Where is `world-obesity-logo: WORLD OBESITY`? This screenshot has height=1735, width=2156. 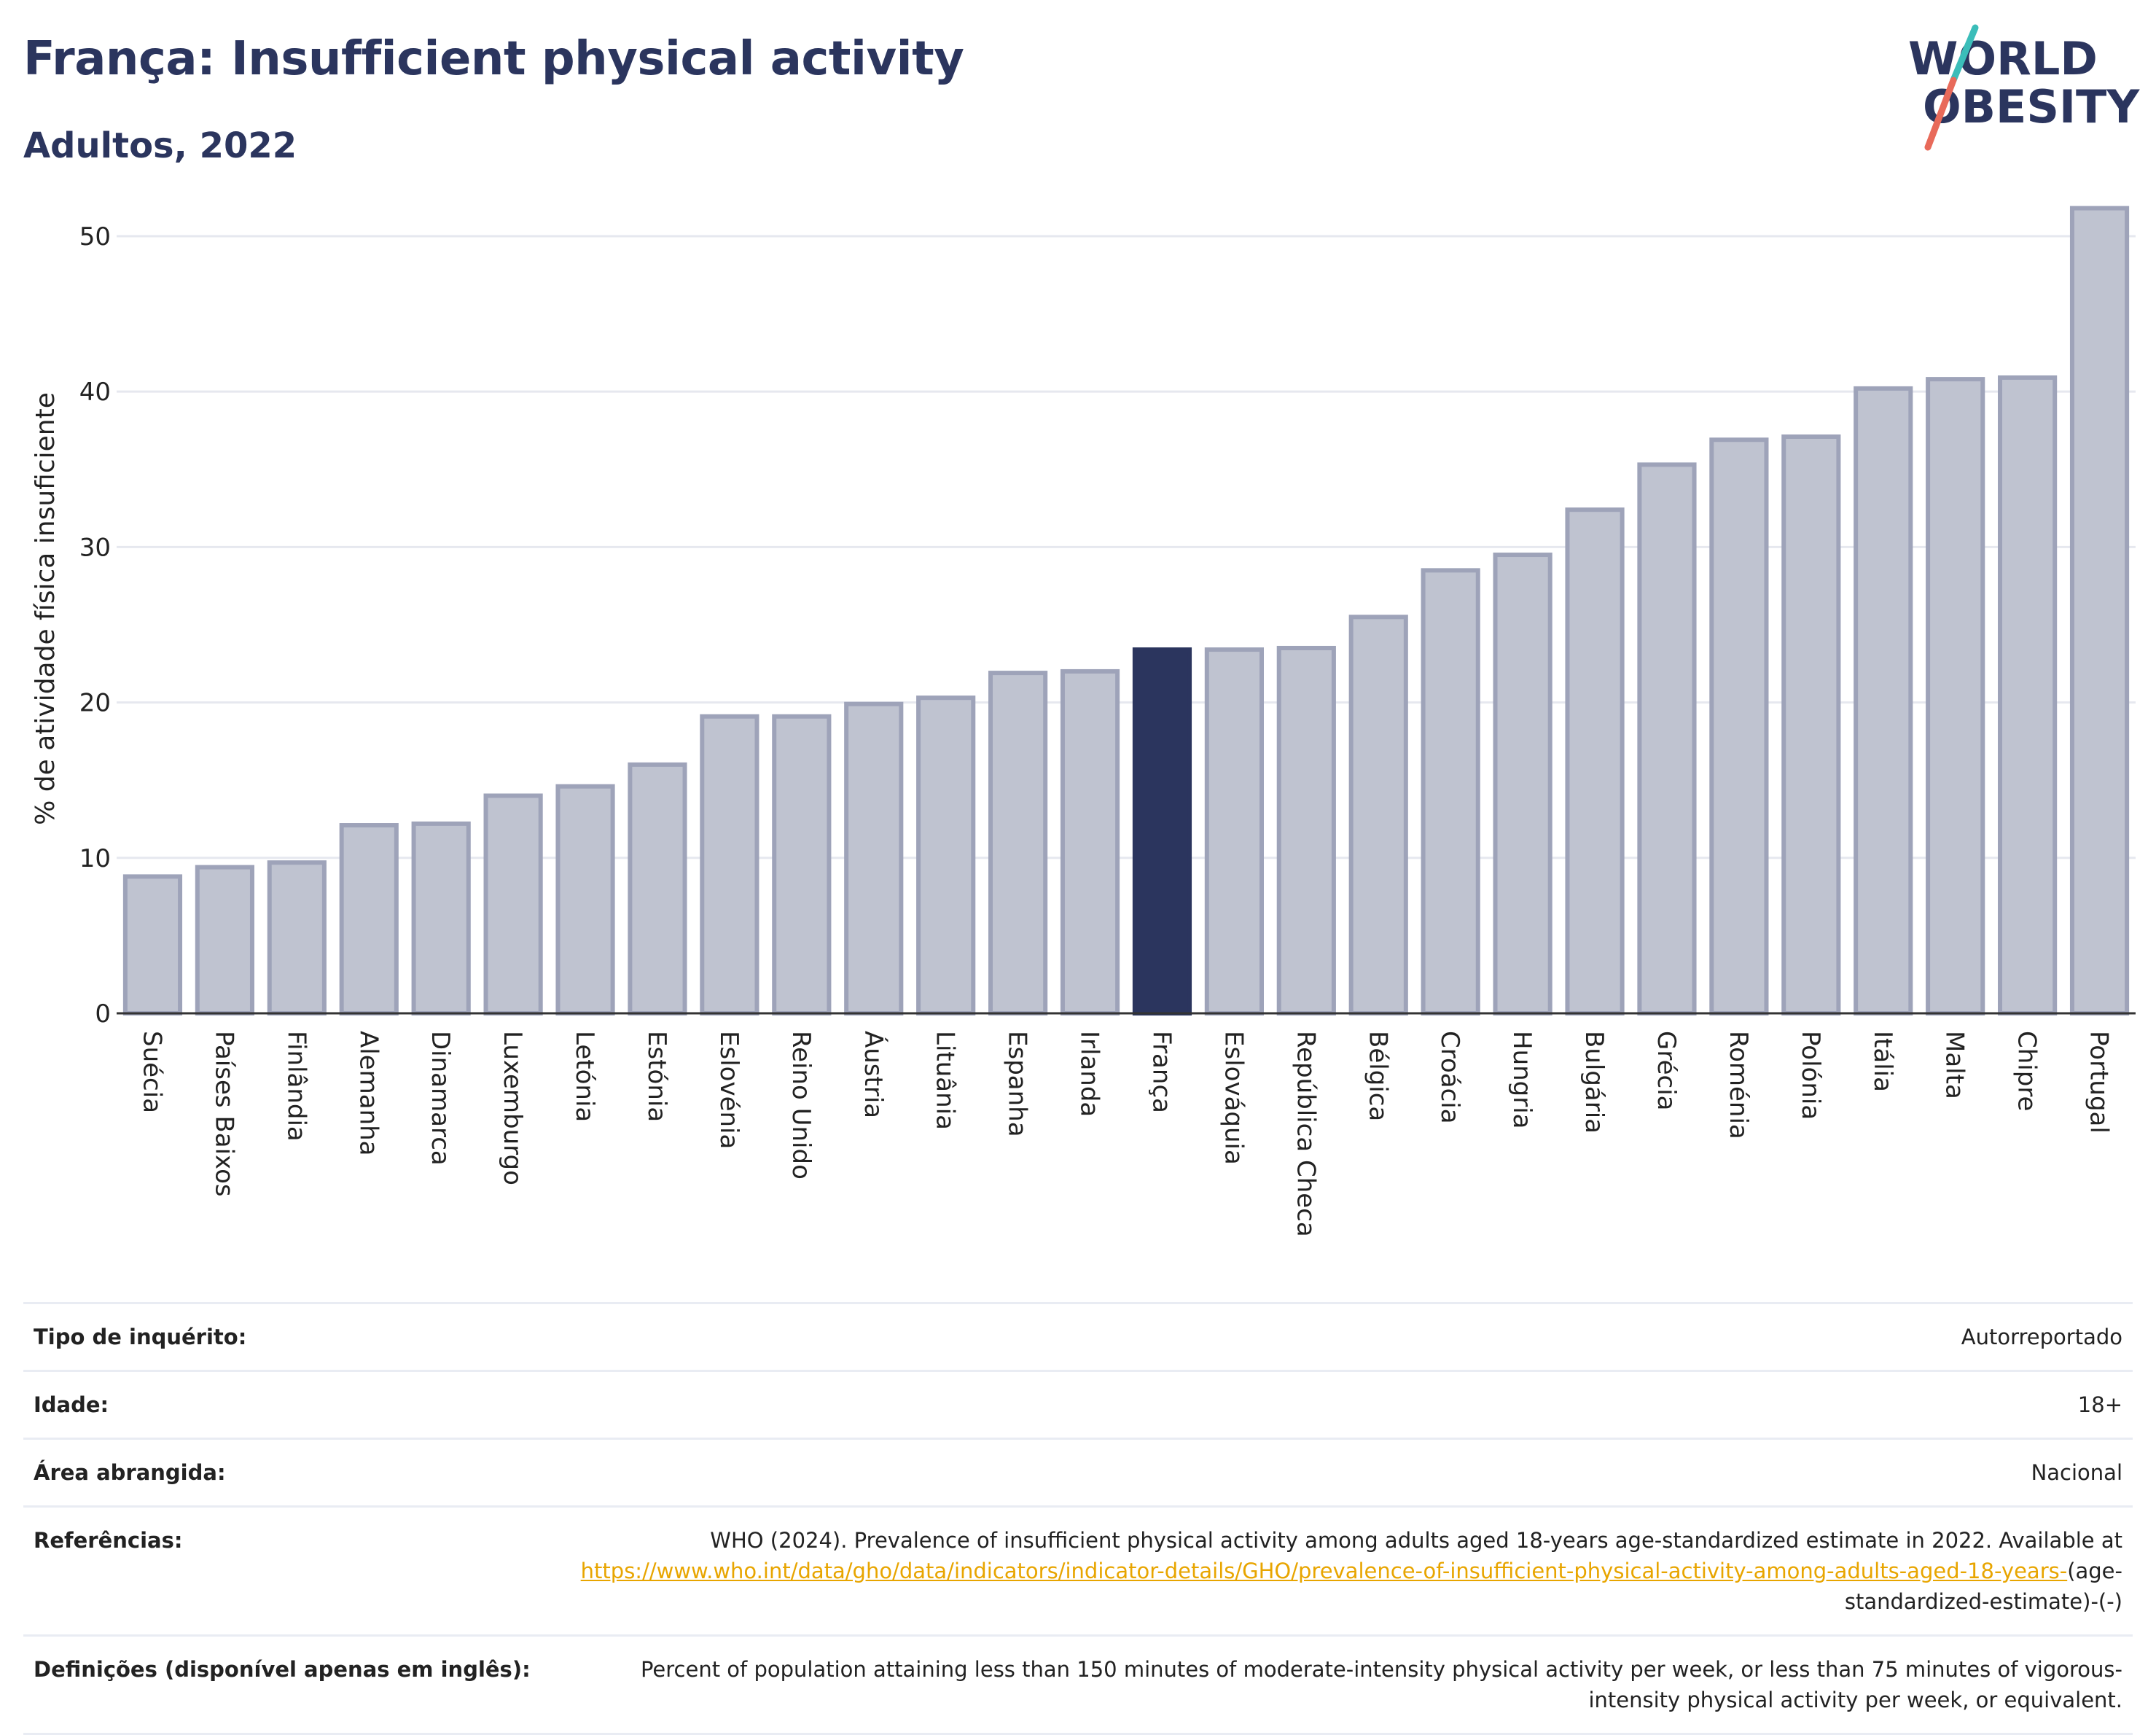
world-obesity-logo: WORLD OBESITY is located at coordinates (2024, 87).